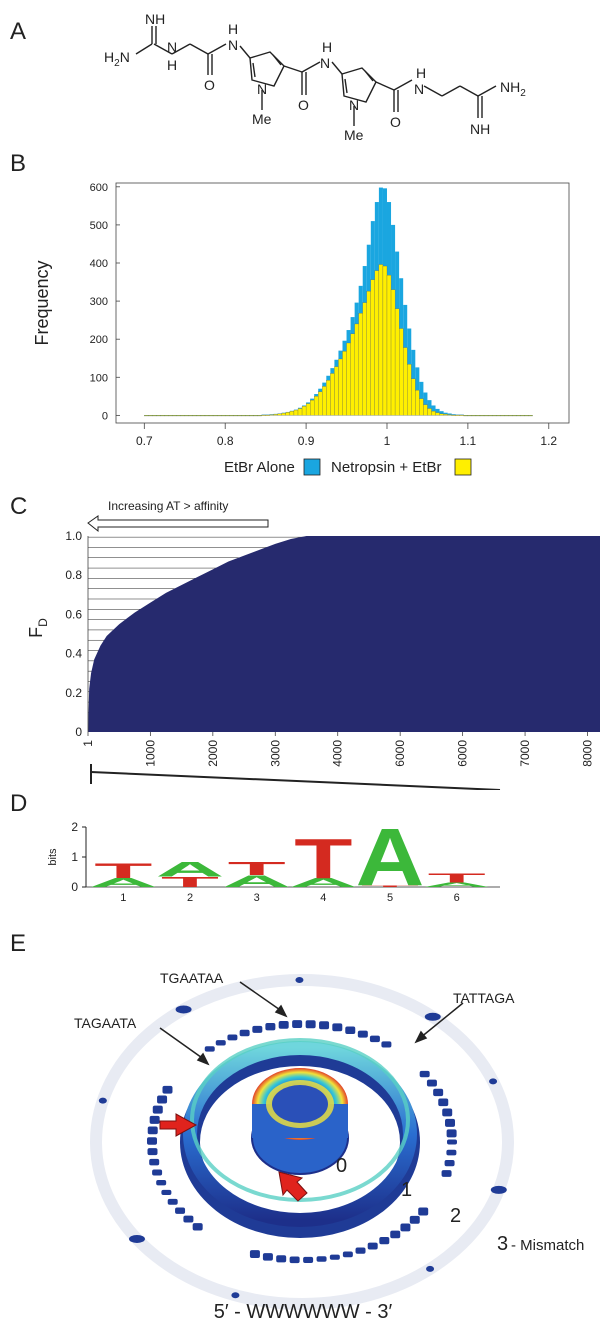 Image resolution: width=603 pixels, height=1327 pixels. What do you see at coordinates (262, 89) in the screenshot?
I see `mol-n-ring1: N` at bounding box center [262, 89].